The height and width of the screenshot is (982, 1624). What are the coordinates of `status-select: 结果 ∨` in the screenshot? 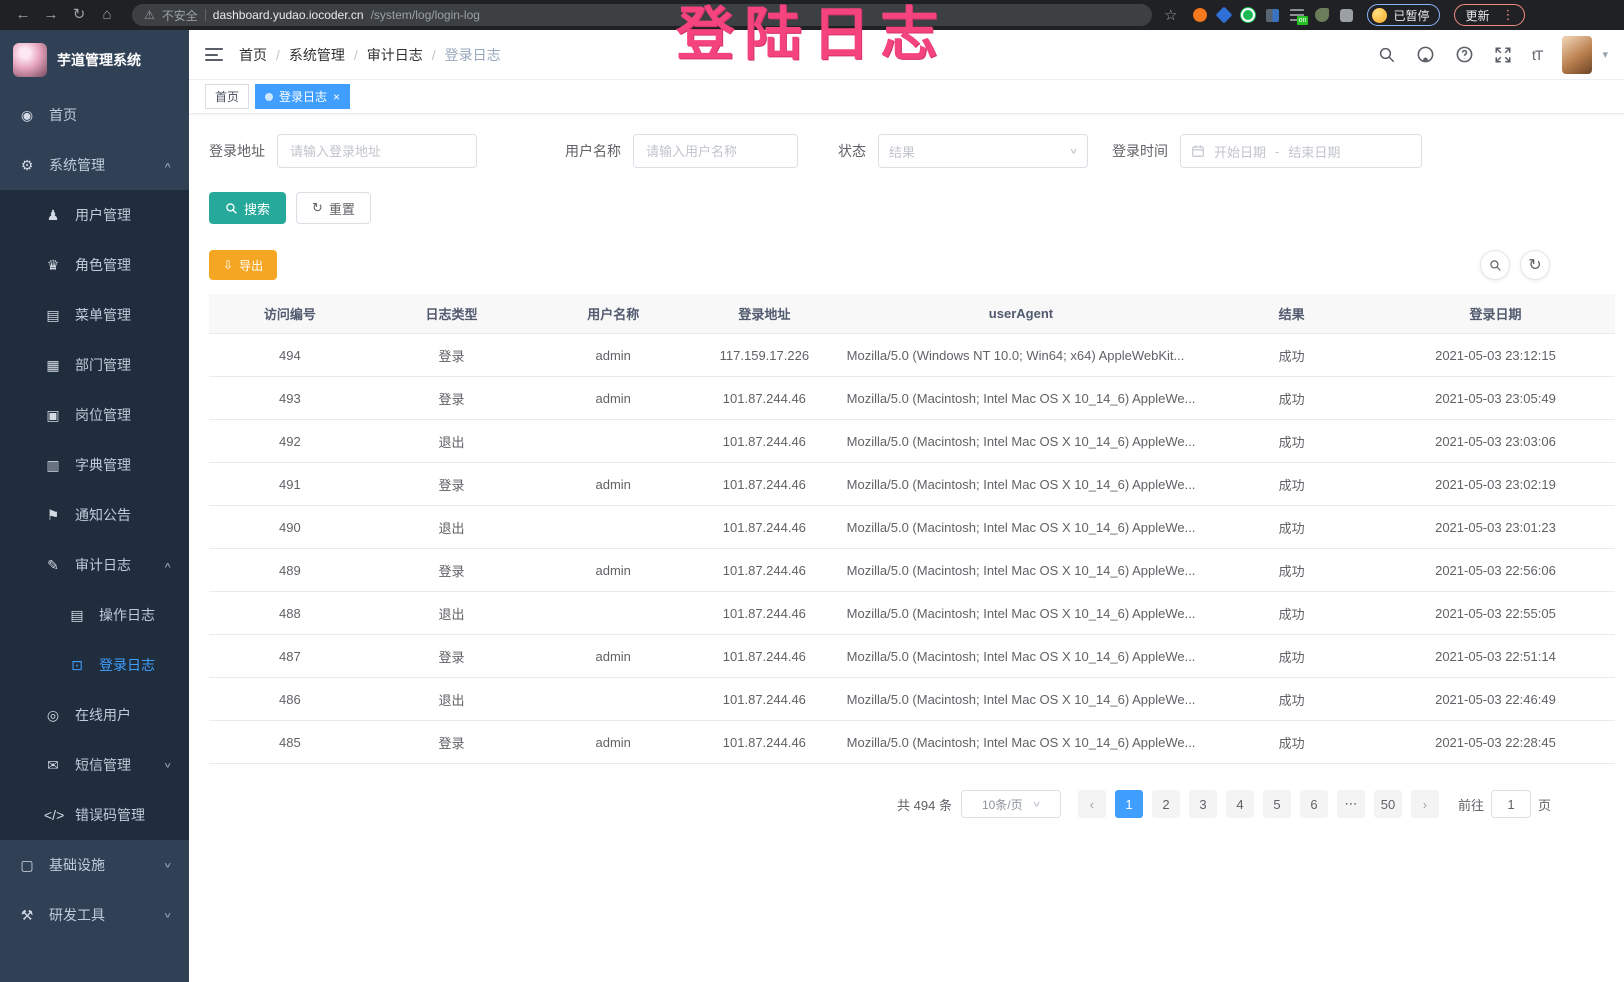 It's located at (983, 151).